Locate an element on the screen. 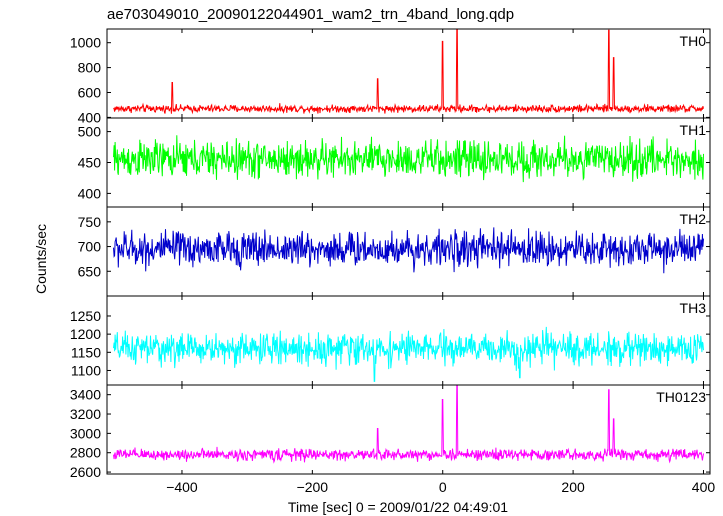 This screenshot has width=723, height=516. y-tick-label: 1200 is located at coordinates (85, 334).